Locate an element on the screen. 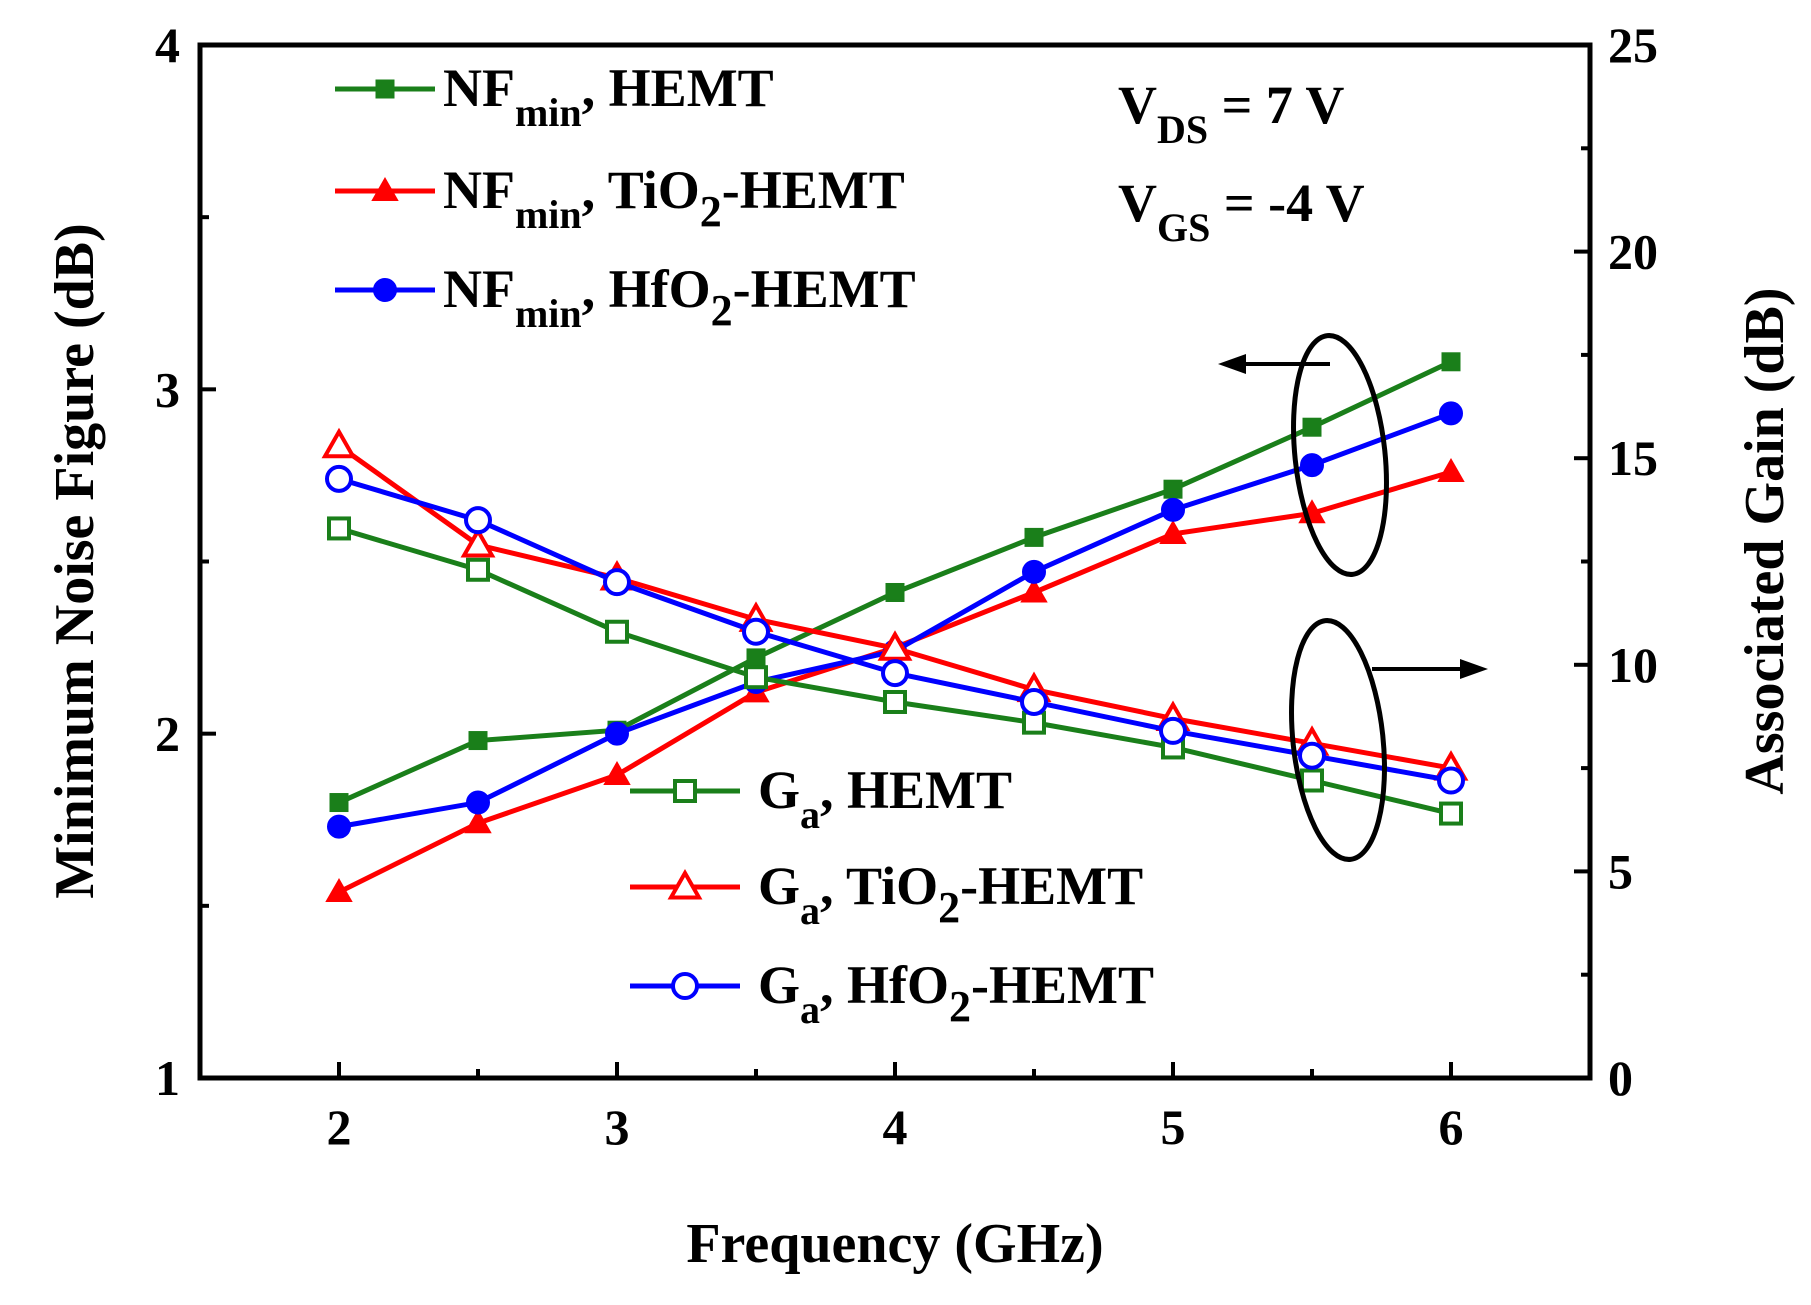  x-tick-label: 3 is located at coordinates (617, 1127).